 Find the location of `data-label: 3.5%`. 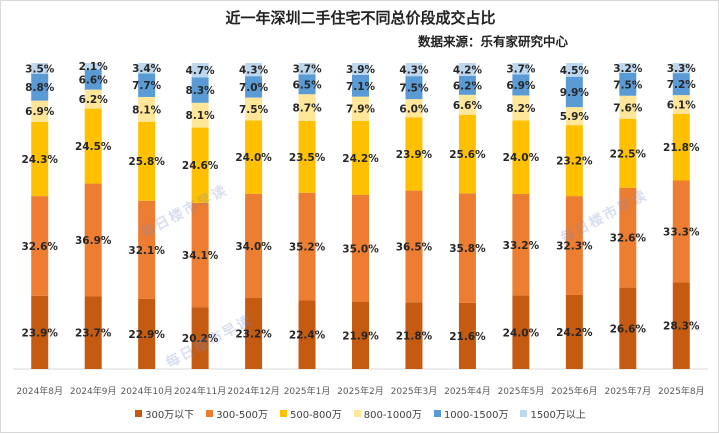

data-label: 3.5% is located at coordinates (40, 69).